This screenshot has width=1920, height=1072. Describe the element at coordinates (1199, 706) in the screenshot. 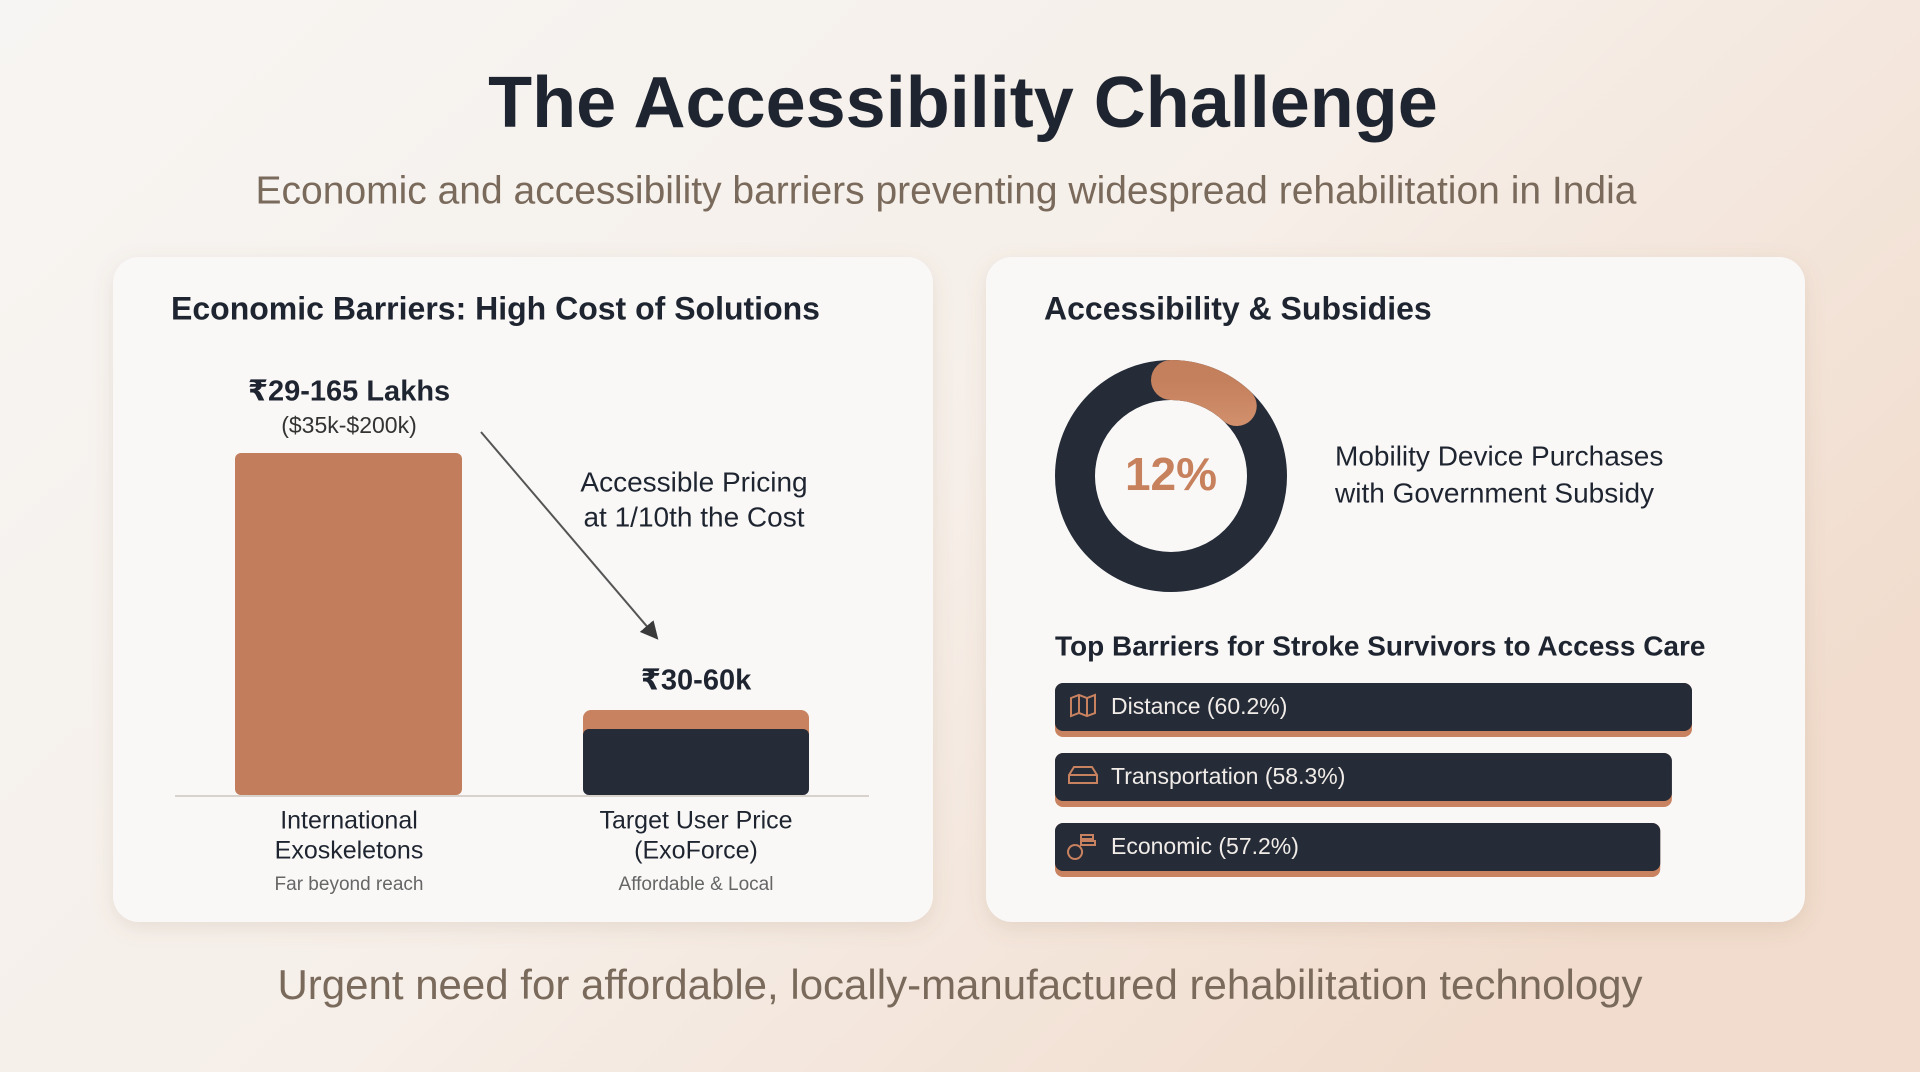

I see `barrier-label: Distance (60.2%)` at that location.